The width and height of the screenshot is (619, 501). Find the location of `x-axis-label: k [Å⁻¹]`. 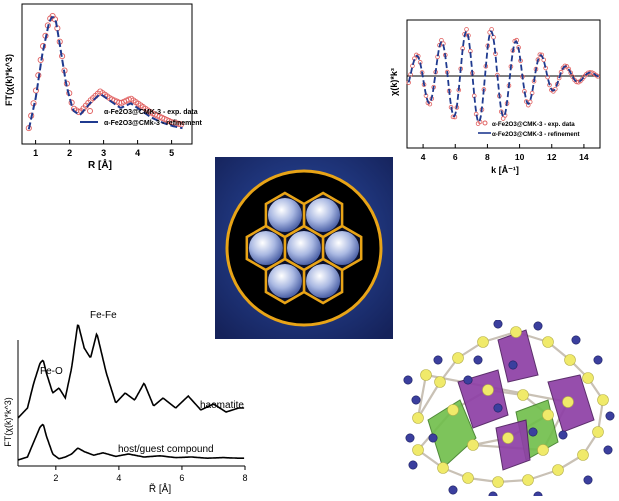

x-axis-label: k [Å⁻¹] is located at coordinates (505, 170).